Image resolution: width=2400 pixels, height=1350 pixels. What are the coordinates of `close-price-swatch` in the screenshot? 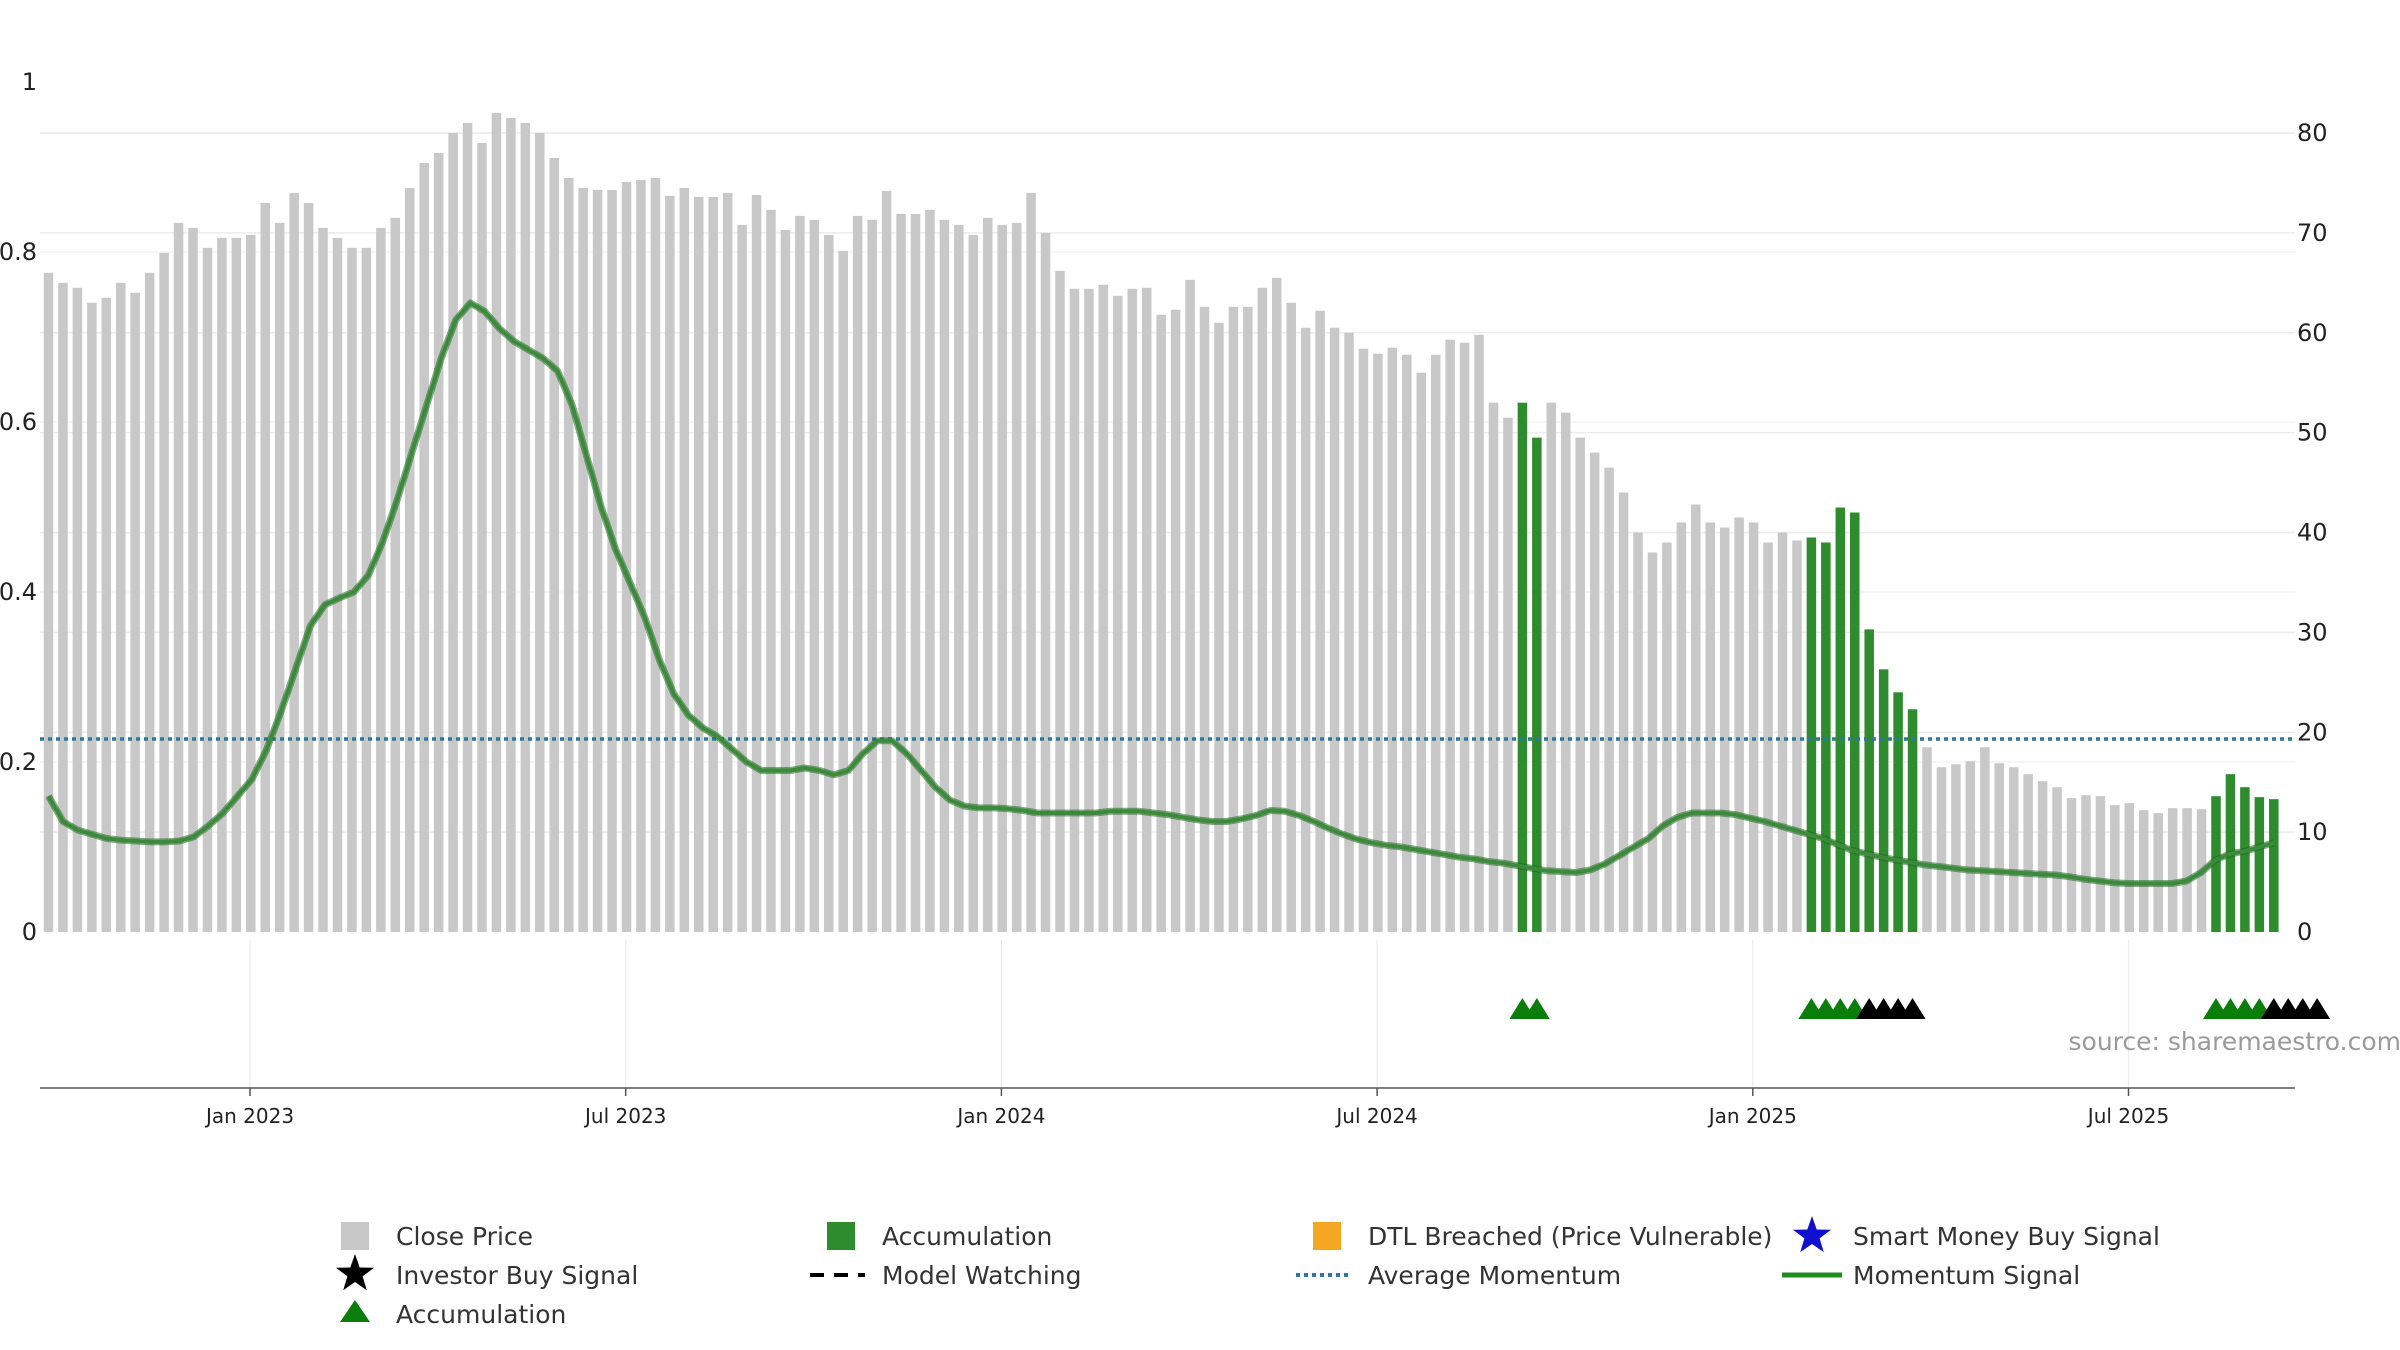 It's located at (355, 1236).